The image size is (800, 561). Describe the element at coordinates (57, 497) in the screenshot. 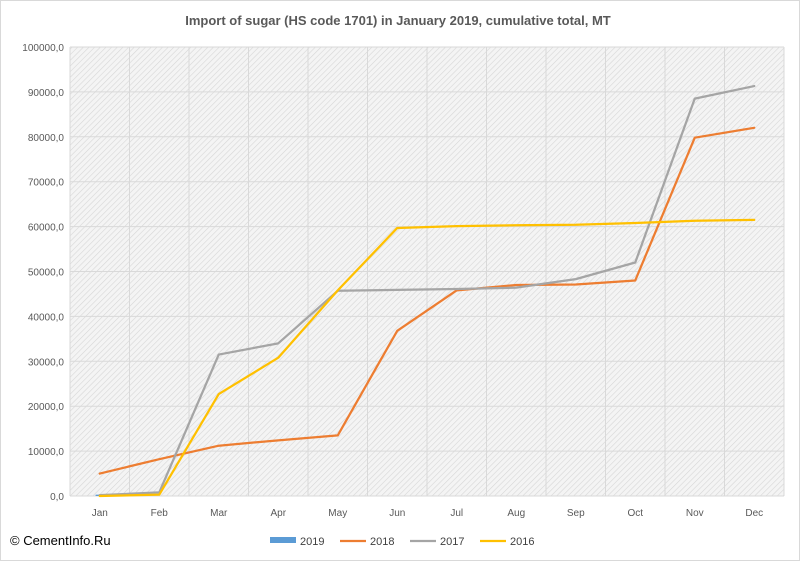

I see `y-tick-label: 0,0` at that location.